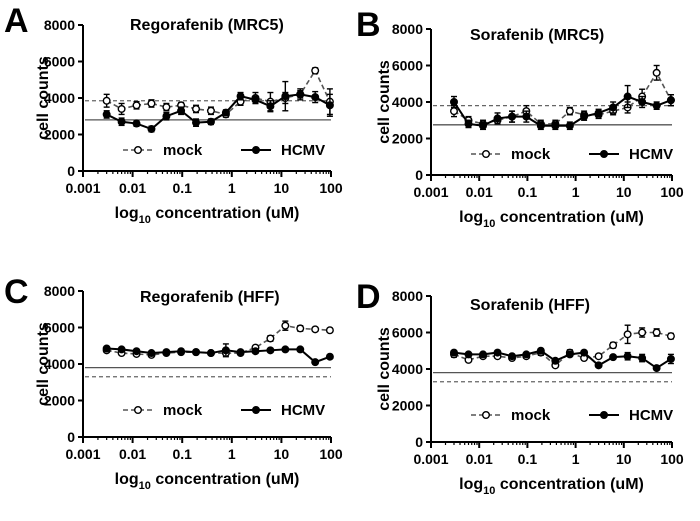  What do you see at coordinates (368, 25) in the screenshot?
I see `panel-letter: B` at bounding box center [368, 25].